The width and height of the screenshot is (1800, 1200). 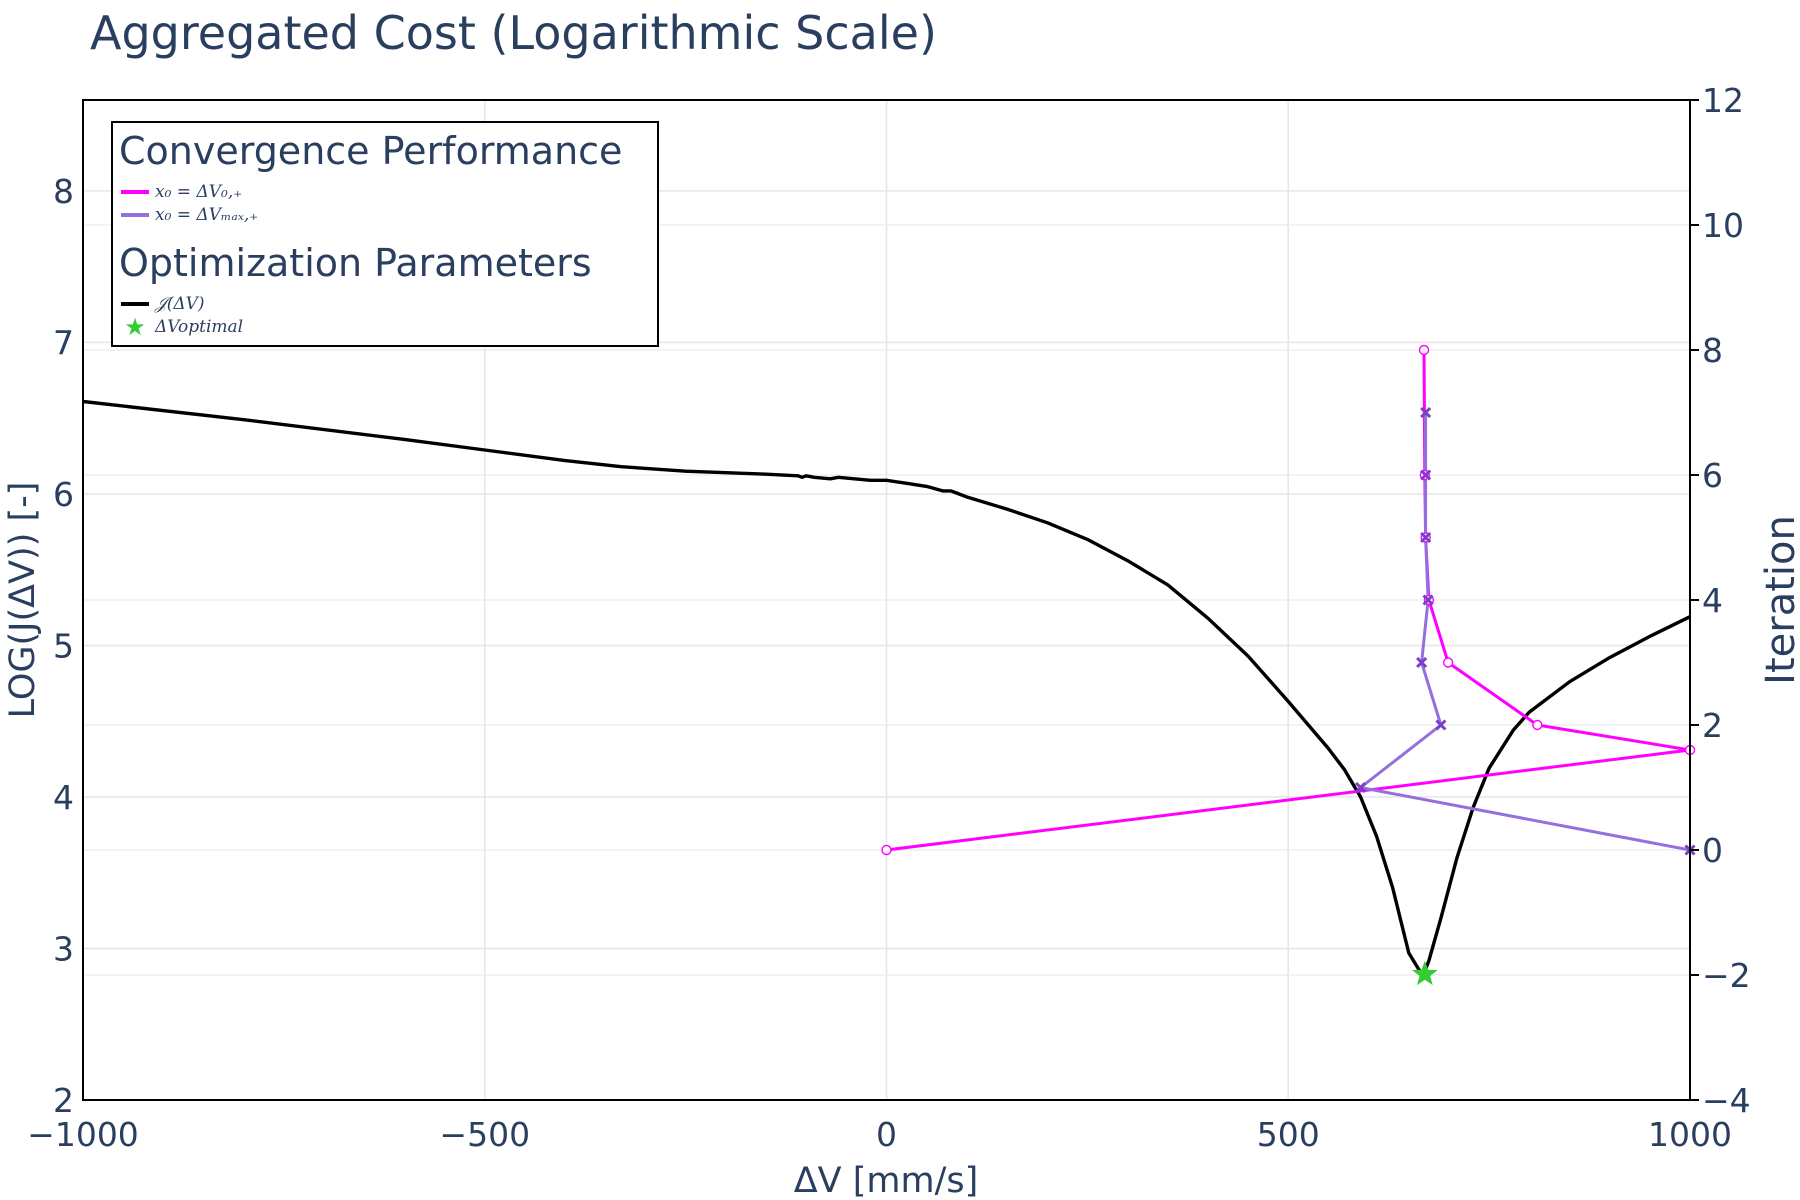 I want to click on legend-item-x0-dv0: x₀ = ΔV₀,₊, so click(x=181, y=192).